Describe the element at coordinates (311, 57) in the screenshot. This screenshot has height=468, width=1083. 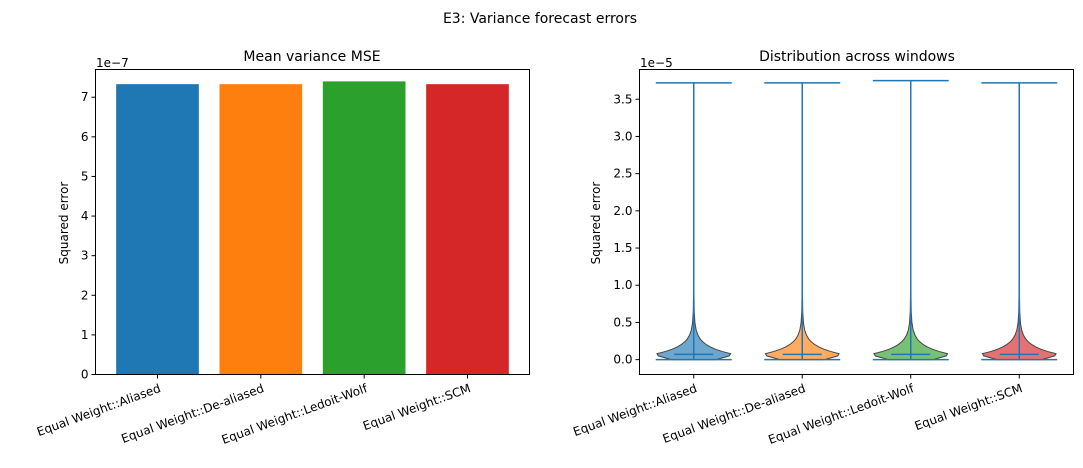
I see `bar-chart-title: Mean variance MSE` at that location.